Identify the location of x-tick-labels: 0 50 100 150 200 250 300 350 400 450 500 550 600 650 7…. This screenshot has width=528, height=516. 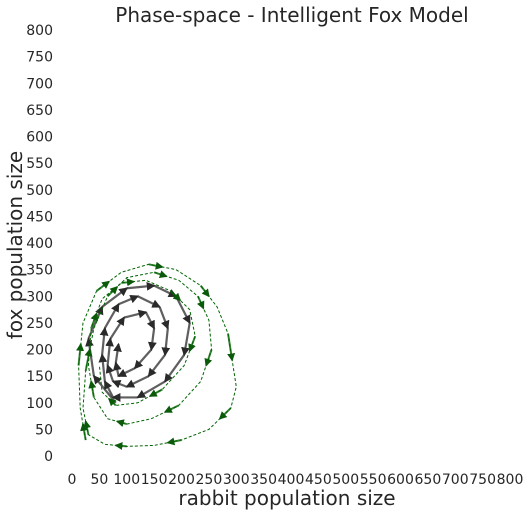
(296, 480).